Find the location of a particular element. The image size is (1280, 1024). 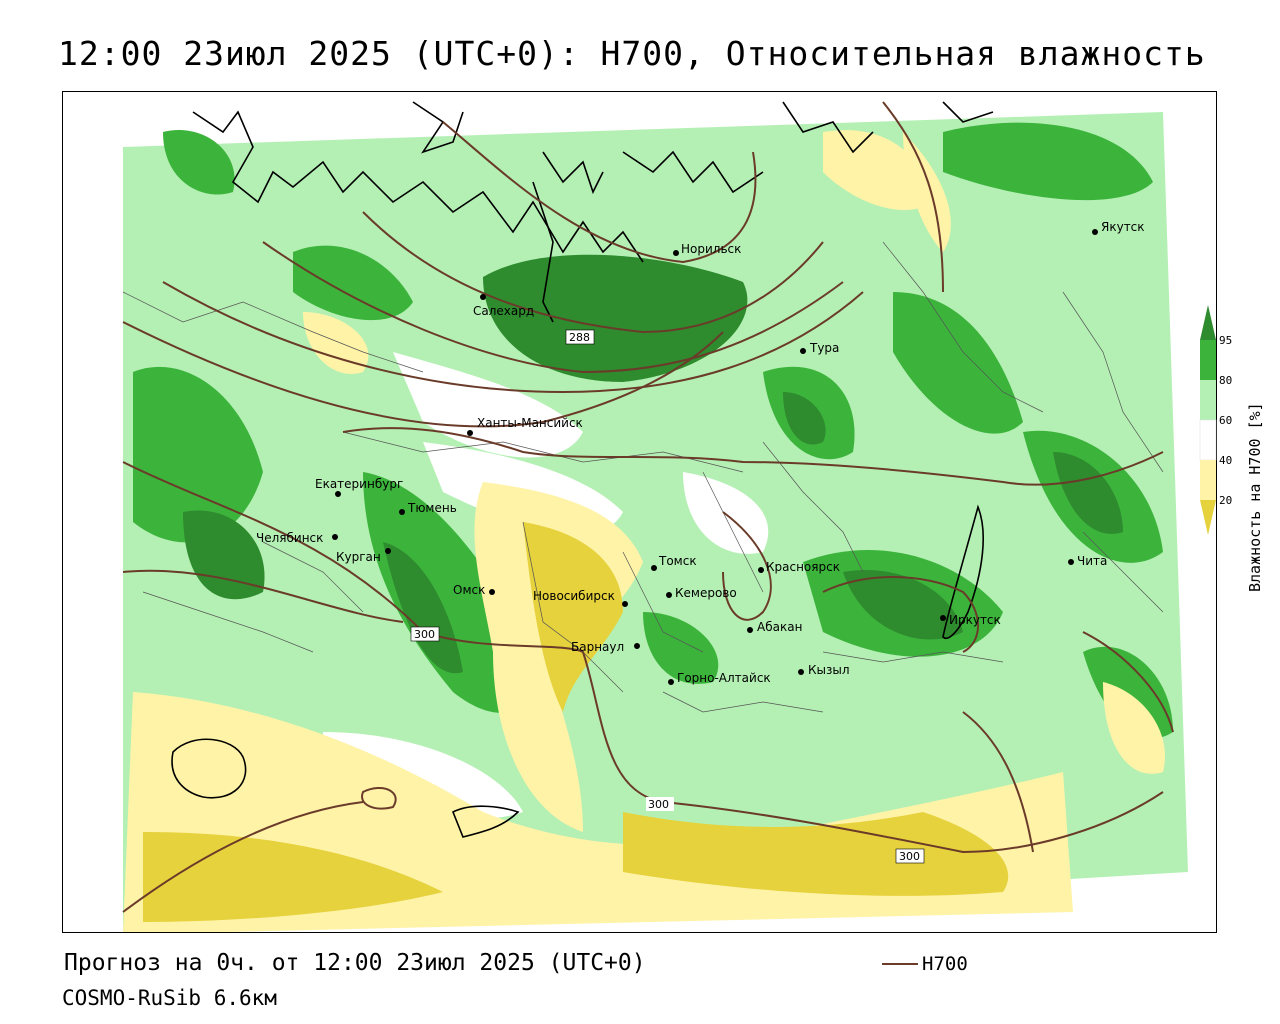

isoline-label-300-b: 300 is located at coordinates (660, 804).